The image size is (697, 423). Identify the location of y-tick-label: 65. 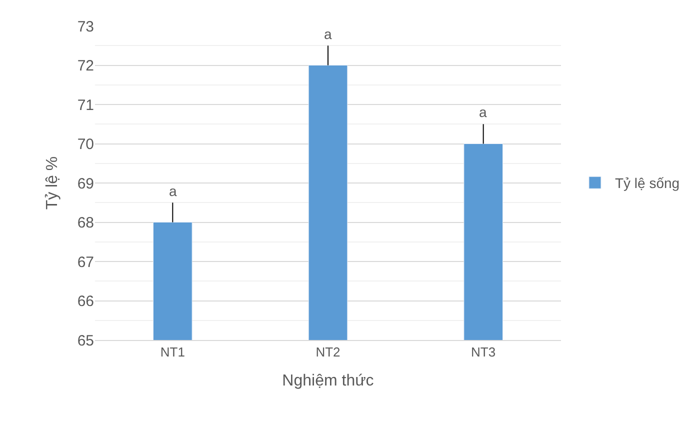
(85, 341).